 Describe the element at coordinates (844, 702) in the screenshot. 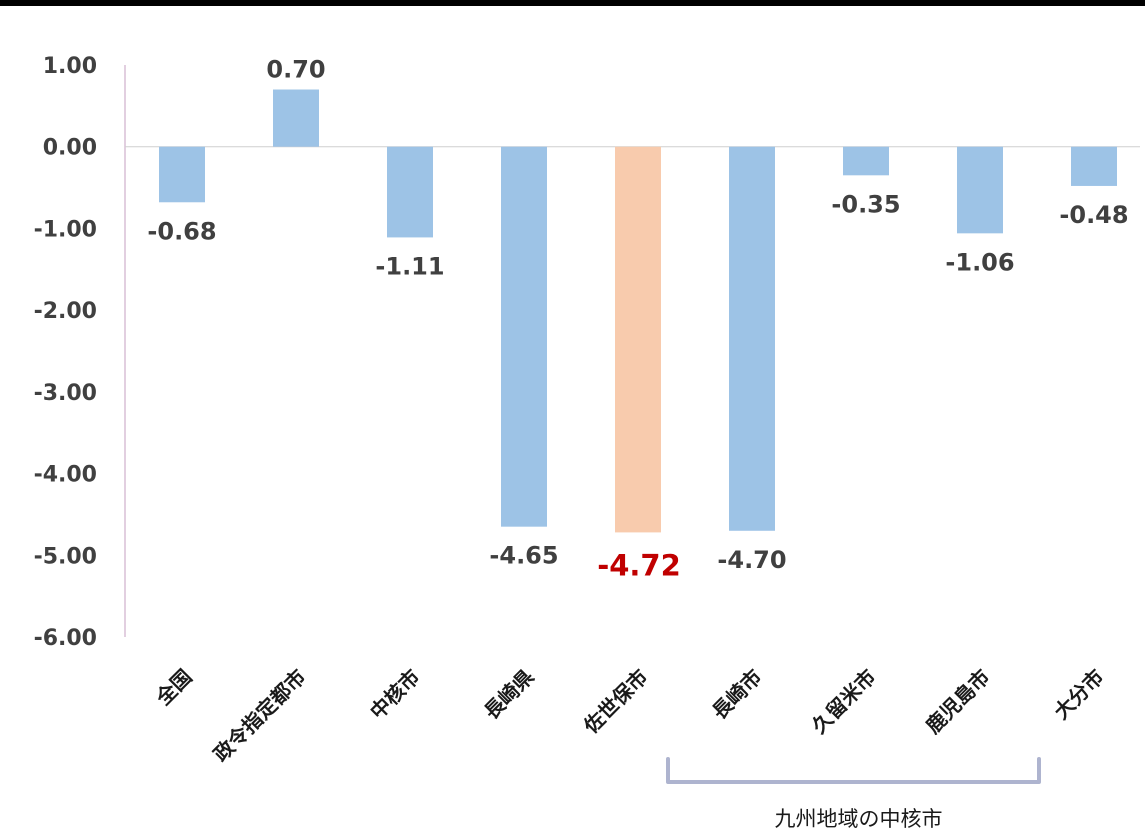

I see `category-label: 久留米市` at that location.